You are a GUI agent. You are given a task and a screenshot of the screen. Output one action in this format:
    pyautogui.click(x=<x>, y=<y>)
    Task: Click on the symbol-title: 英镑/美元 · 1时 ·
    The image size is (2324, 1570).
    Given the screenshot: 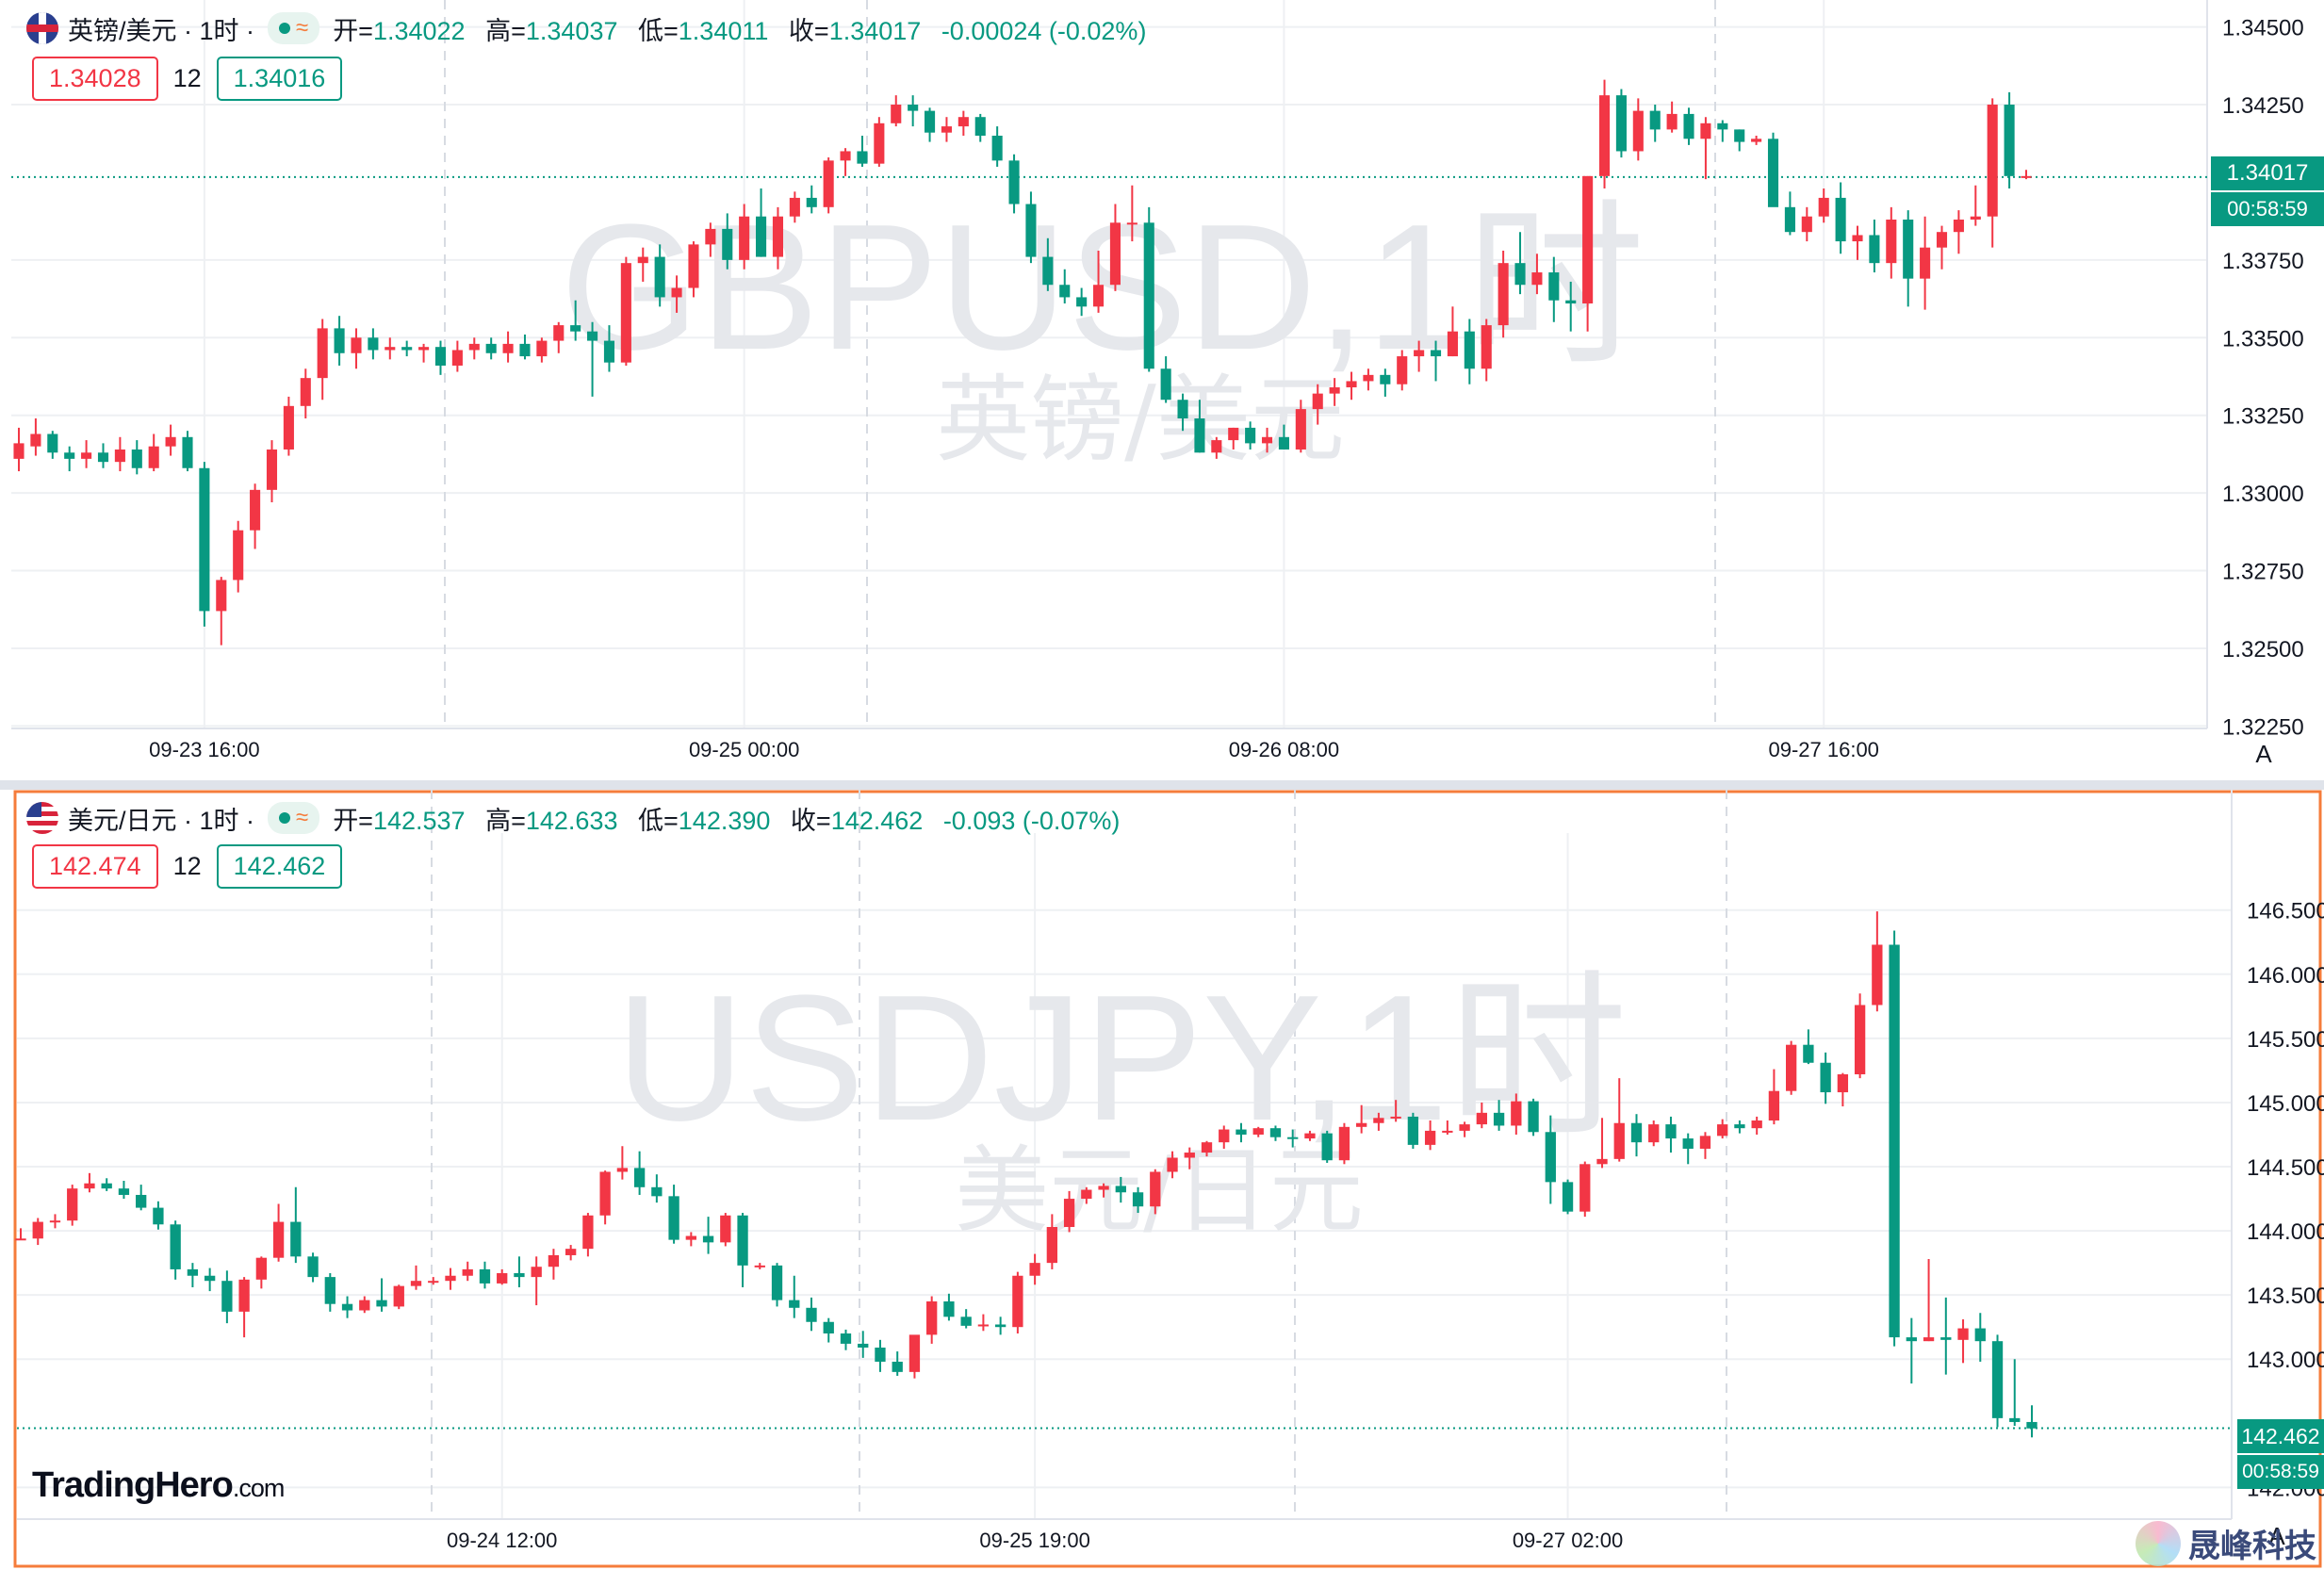 What is the action you would take?
    pyautogui.click(x=161, y=30)
    